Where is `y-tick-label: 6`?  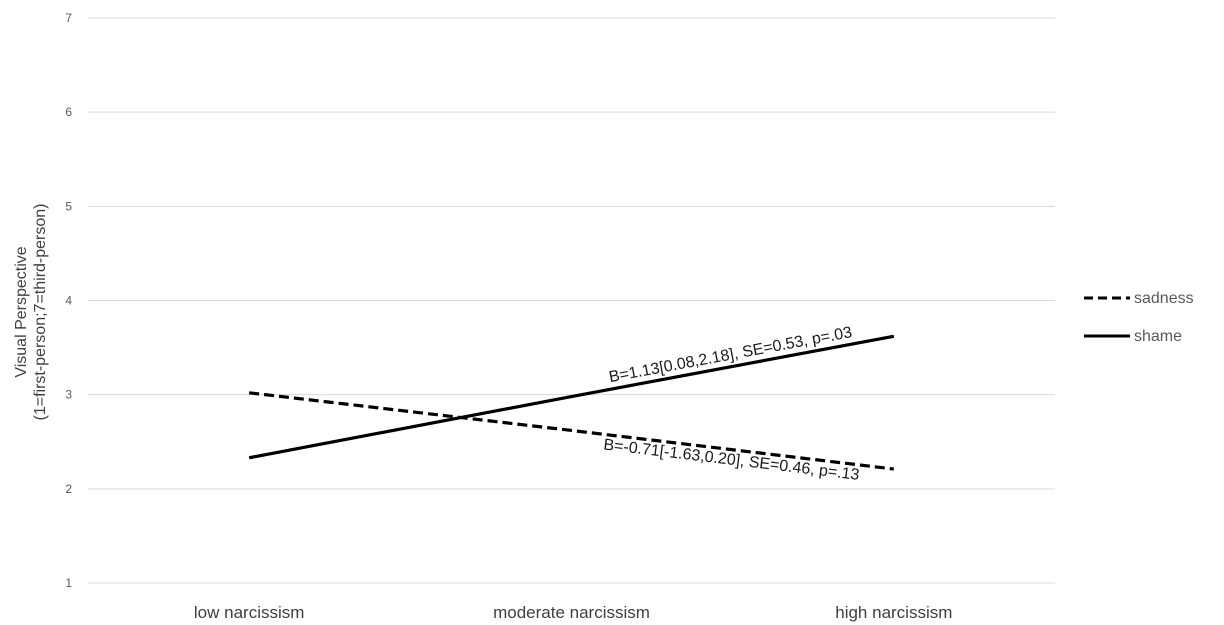 y-tick-label: 6 is located at coordinates (68, 112).